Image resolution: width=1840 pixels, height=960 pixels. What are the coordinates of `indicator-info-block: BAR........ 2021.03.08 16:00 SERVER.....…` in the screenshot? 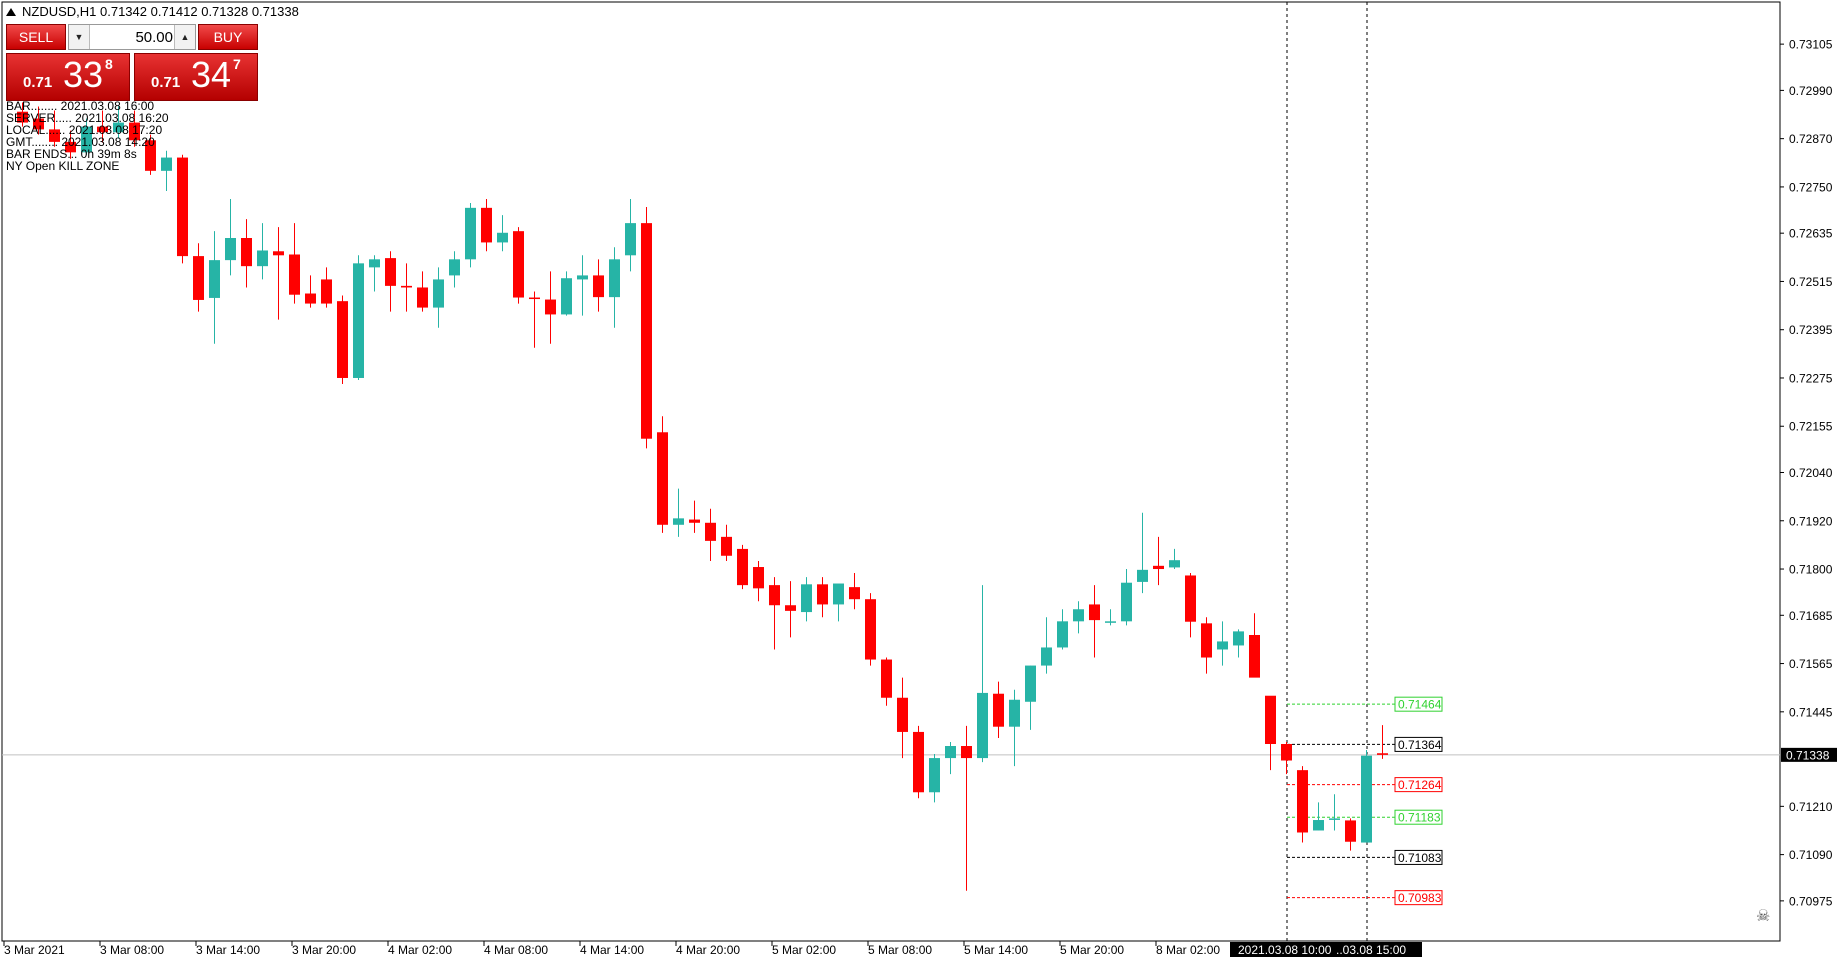 It's located at (87, 136).